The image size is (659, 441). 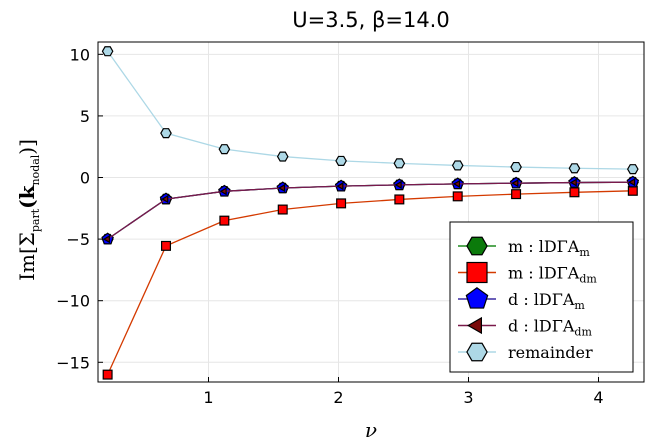 What do you see at coordinates (549, 248) in the screenshot?
I see `legend-label: m : lDΓAm` at bounding box center [549, 248].